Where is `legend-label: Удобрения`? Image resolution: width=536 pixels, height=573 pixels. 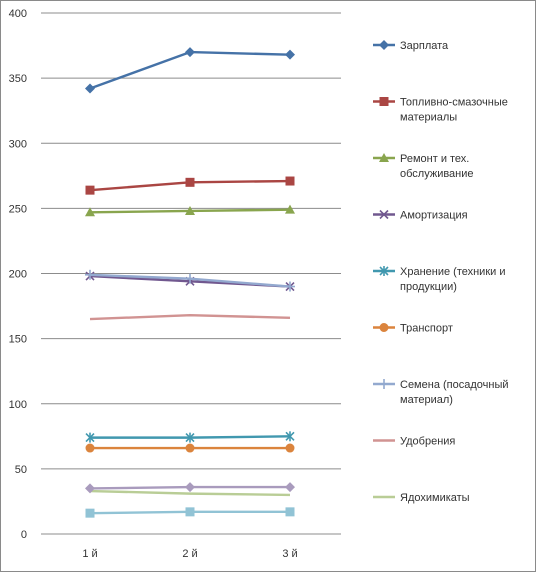
legend-label: Удобрения is located at coordinates (427, 442).